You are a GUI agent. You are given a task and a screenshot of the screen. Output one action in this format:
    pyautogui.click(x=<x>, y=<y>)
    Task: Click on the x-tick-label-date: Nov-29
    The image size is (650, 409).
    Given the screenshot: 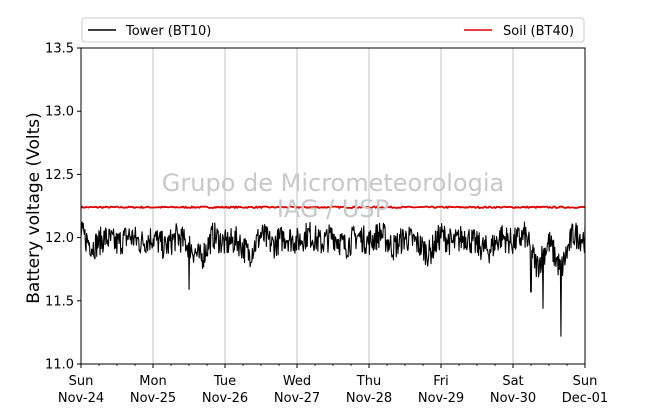 What is the action you would take?
    pyautogui.click(x=441, y=398)
    